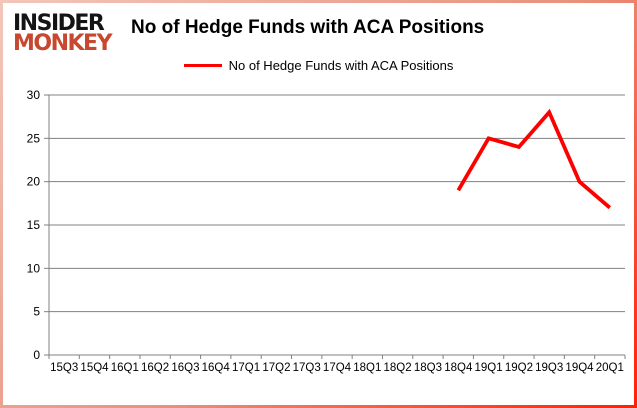 This screenshot has height=408, width=637. Describe the element at coordinates (34, 182) in the screenshot. I see `y-axis-label: 20` at that location.